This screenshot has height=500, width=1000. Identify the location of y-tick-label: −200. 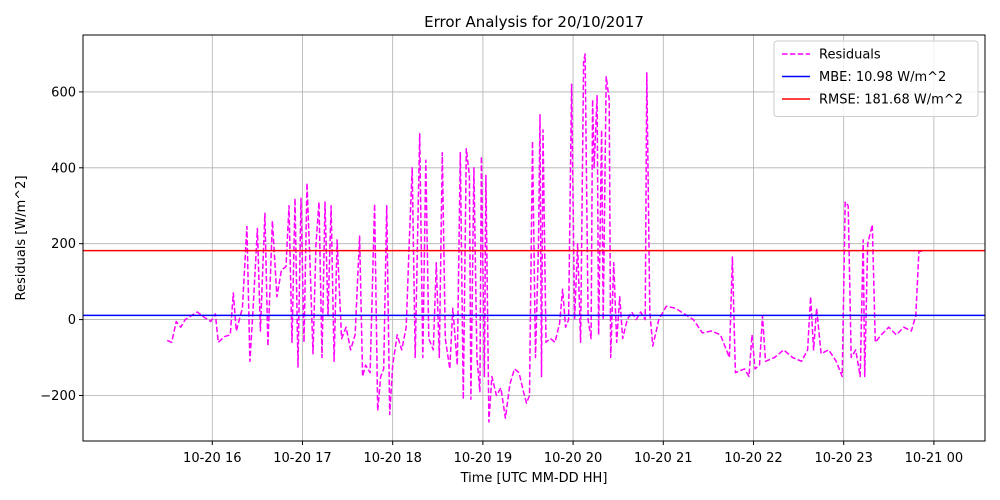
(58, 396).